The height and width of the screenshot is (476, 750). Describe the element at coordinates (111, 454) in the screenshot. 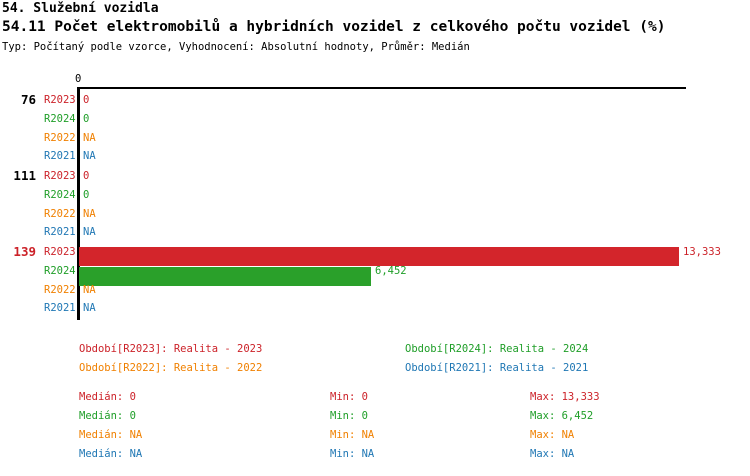

I see `stat-median-r2021: Medián: NA` at that location.